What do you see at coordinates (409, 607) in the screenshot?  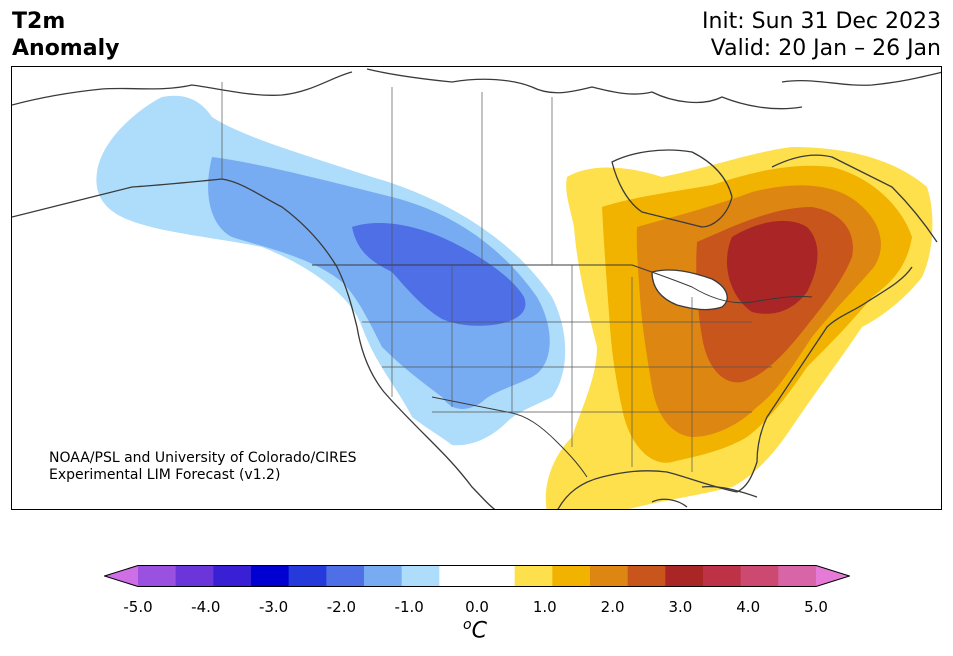 I see `colorbar-tick-label: -1.0` at bounding box center [409, 607].